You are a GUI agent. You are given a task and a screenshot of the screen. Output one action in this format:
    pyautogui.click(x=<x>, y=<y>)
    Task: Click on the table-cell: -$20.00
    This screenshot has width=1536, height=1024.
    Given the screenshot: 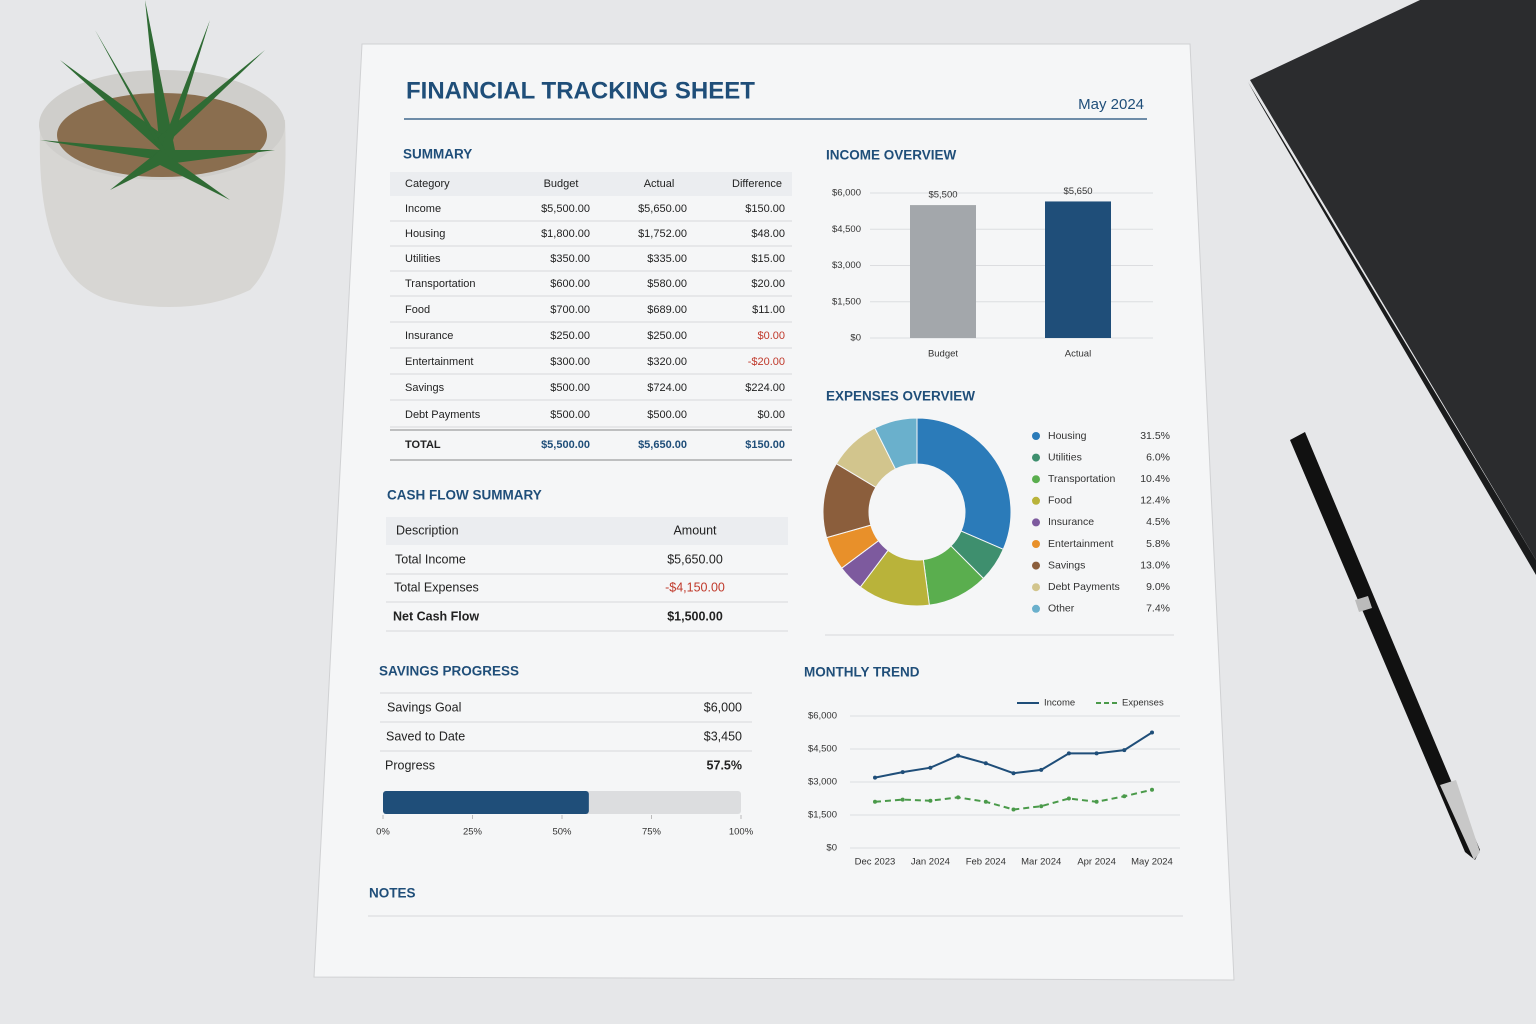 What is the action you would take?
    pyautogui.click(x=766, y=362)
    